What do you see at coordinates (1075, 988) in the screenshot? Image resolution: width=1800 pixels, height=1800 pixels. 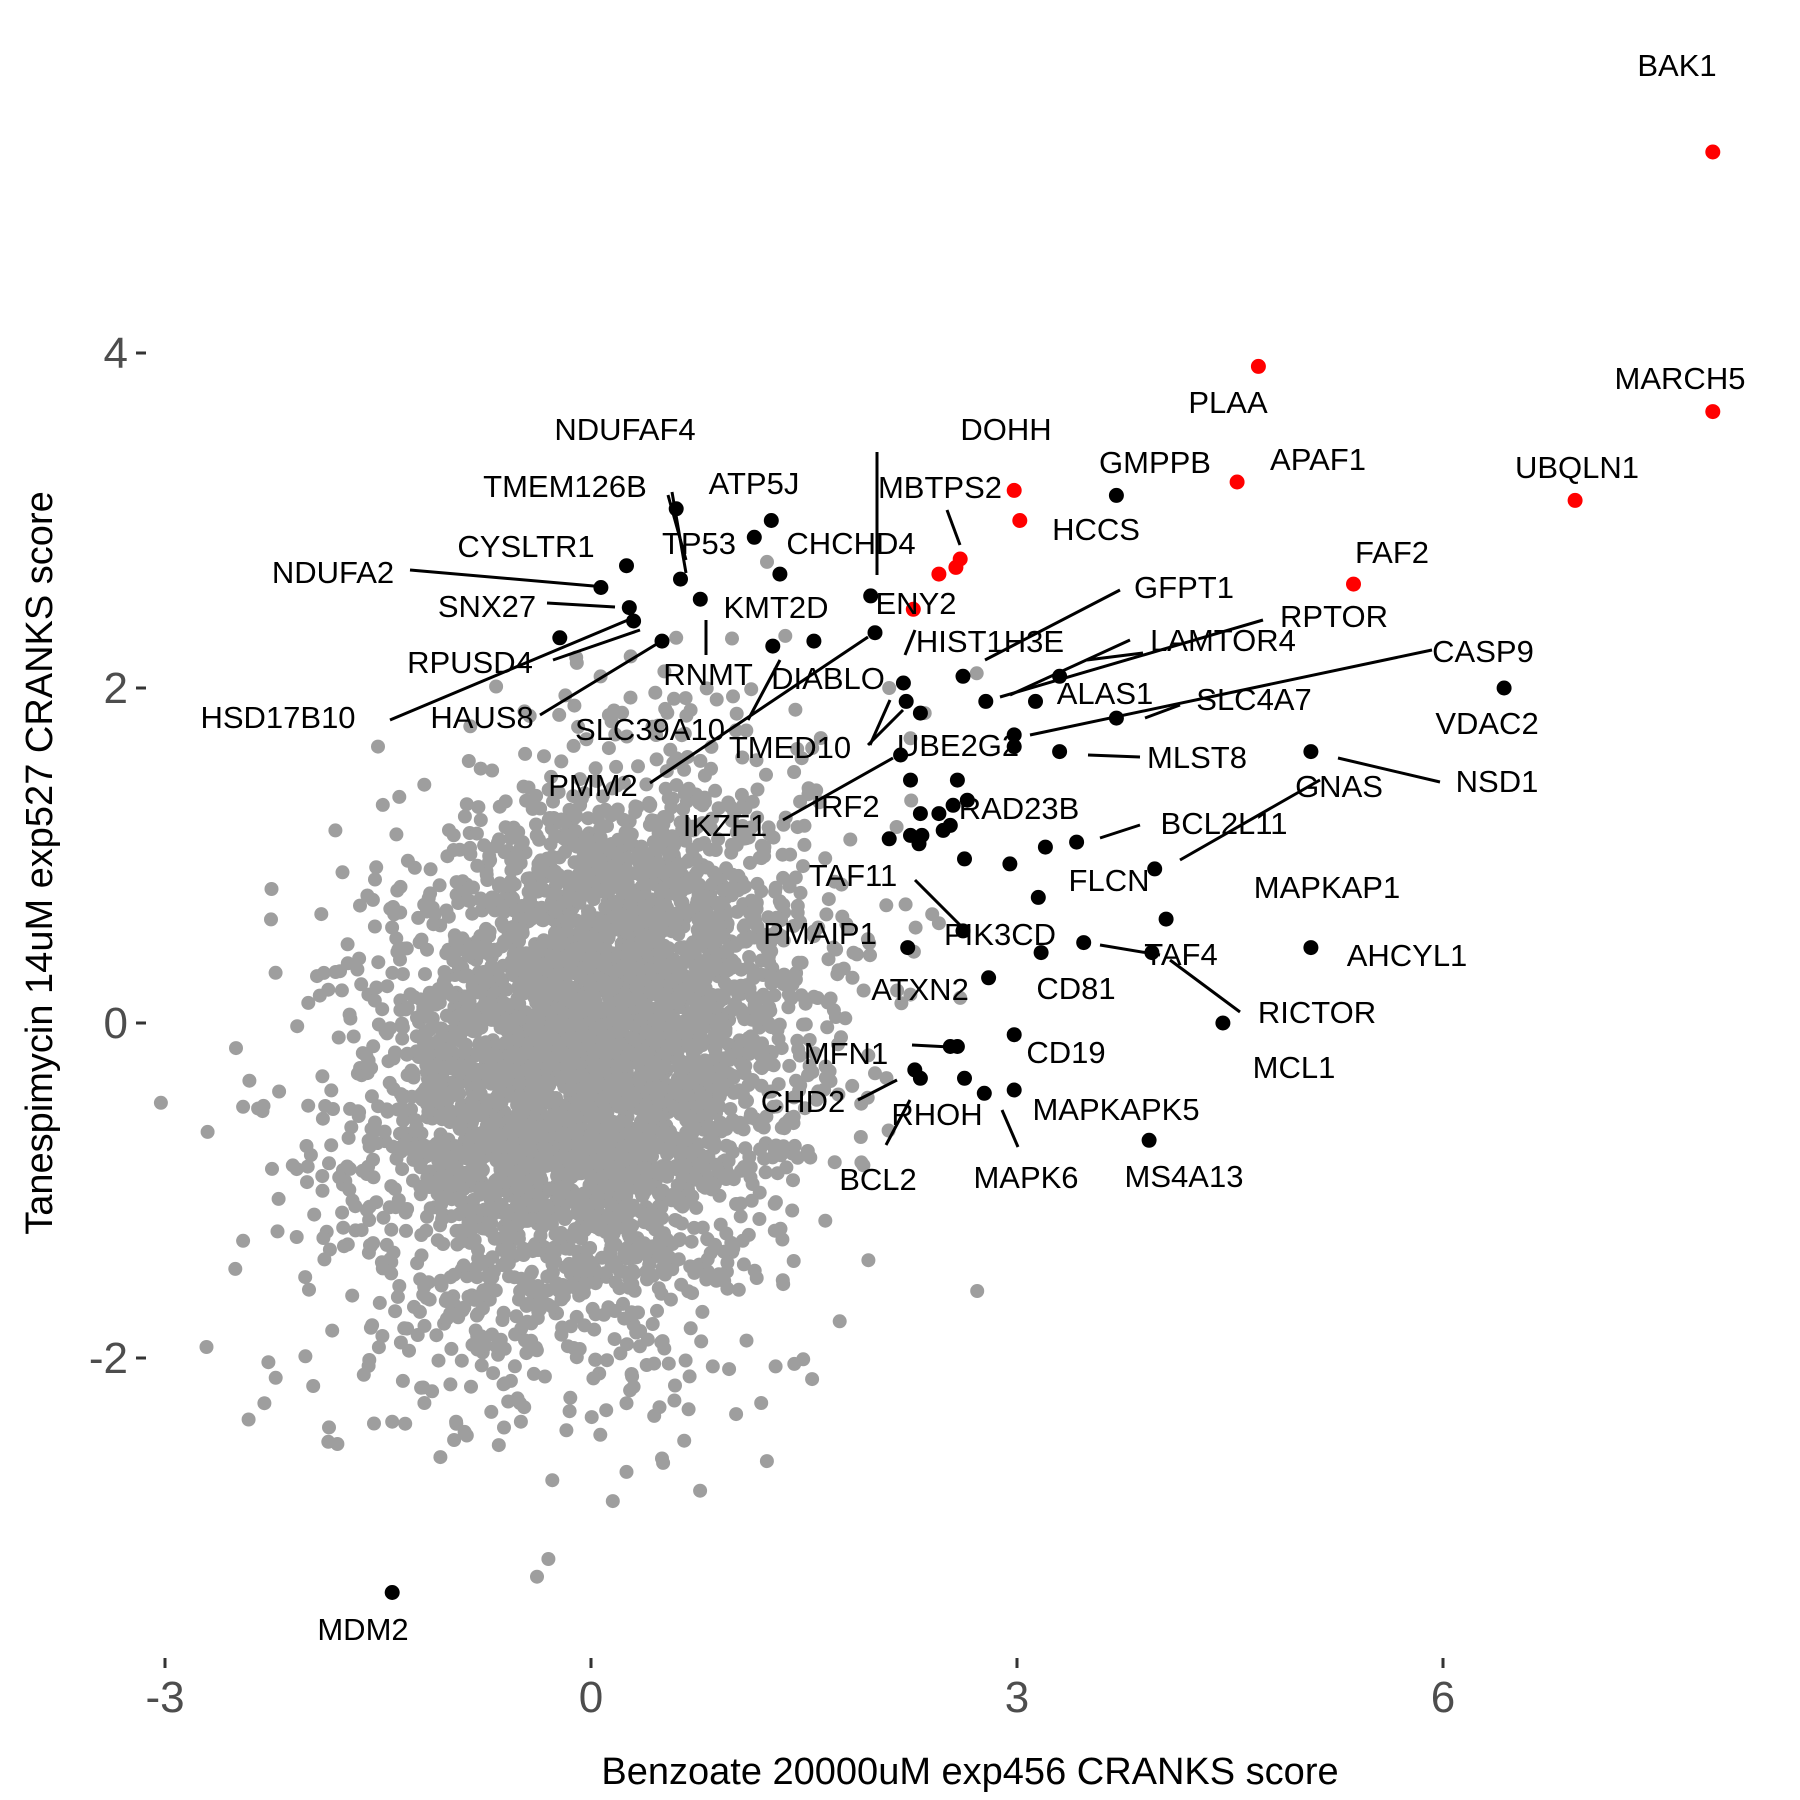 I see `gene-label-cd81: CD81` at bounding box center [1075, 988].